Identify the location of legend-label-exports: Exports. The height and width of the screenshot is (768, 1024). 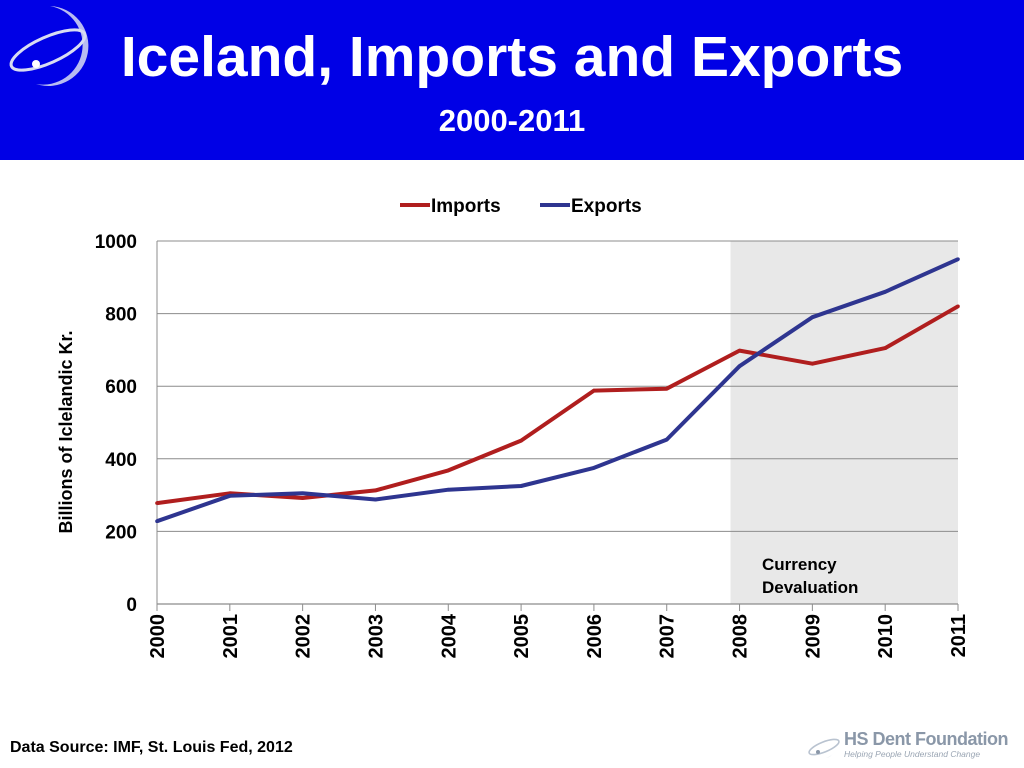
(606, 206).